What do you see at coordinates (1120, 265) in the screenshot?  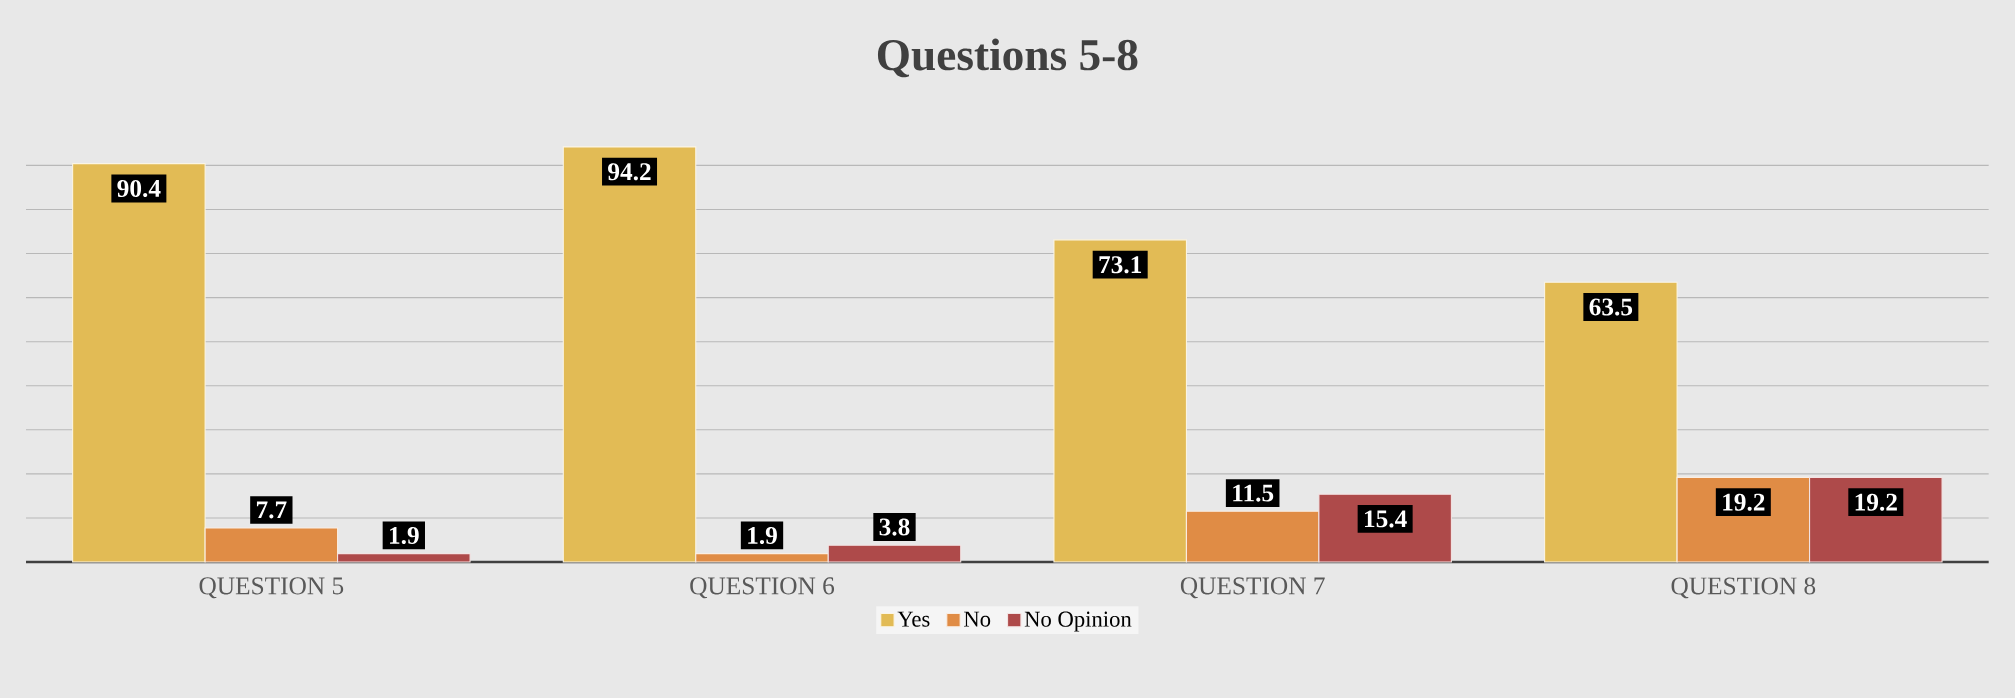 I see `data-label: 73.1` at bounding box center [1120, 265].